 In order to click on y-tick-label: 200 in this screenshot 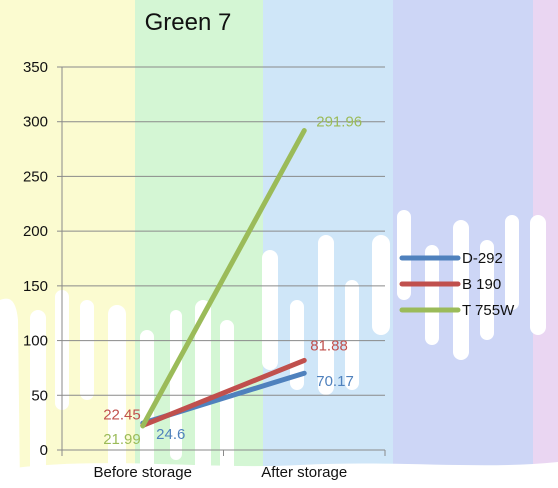, I will do `click(35, 231)`.